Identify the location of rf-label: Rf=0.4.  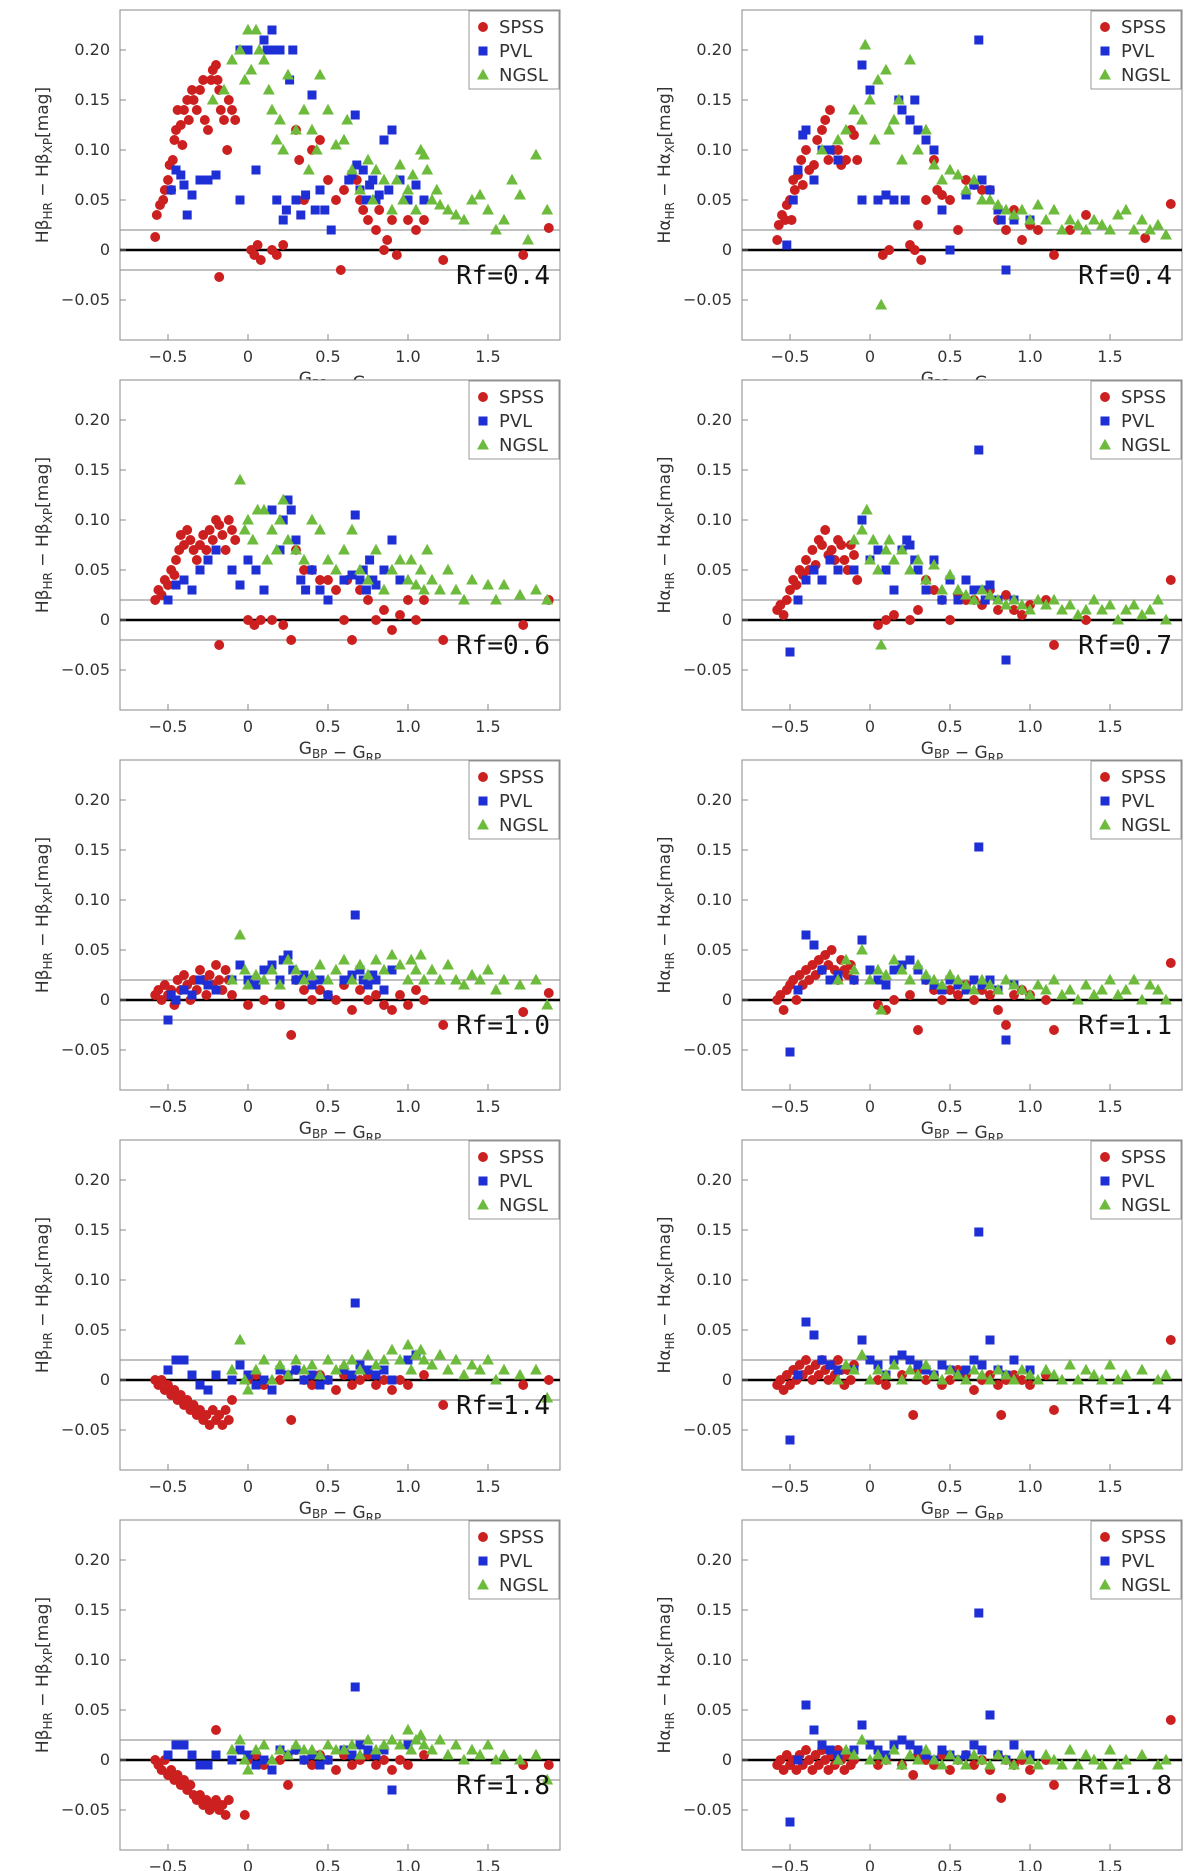
(1125, 276).